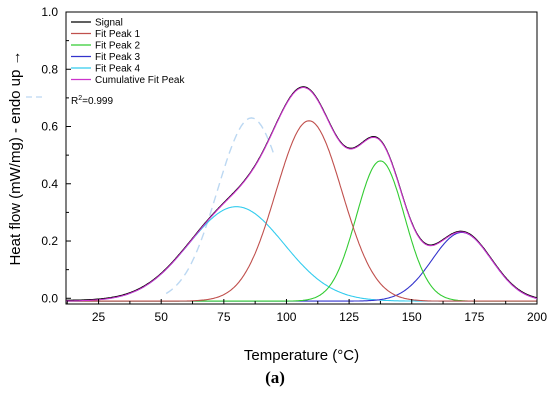 The height and width of the screenshot is (401, 550). Describe the element at coordinates (117, 46) in the screenshot. I see `legend-label: Fit Peak 2` at that location.